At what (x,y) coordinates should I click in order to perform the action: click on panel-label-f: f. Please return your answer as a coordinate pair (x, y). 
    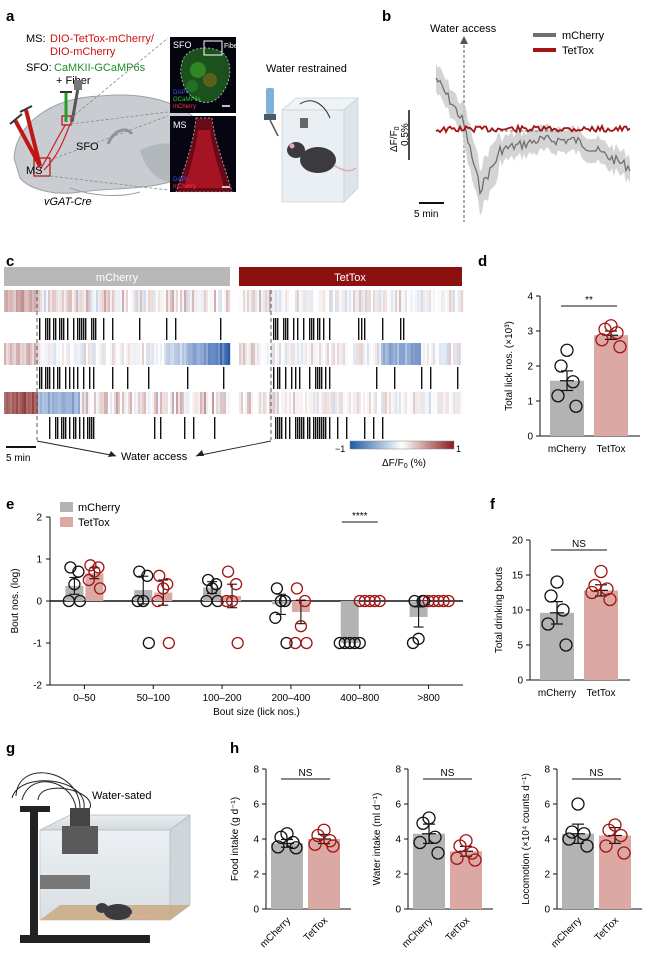
    Looking at the image, I should click on (493, 504).